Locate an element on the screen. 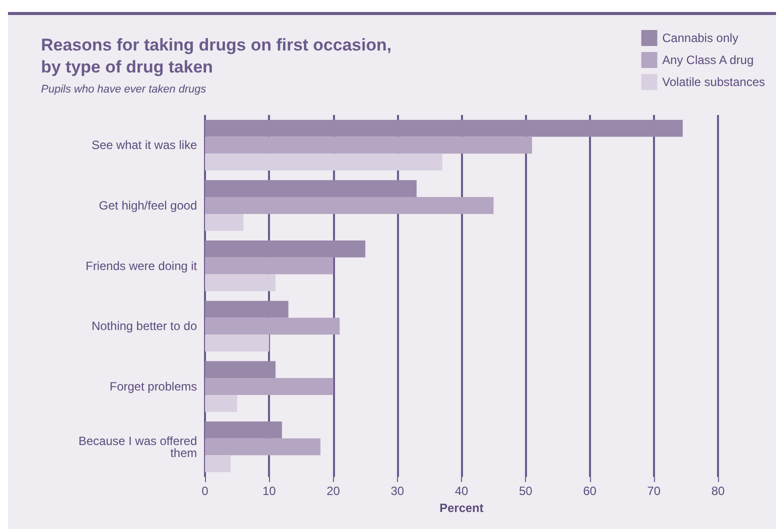 The width and height of the screenshot is (780, 529). y-tick-label: Forget problems is located at coordinates (153, 387).